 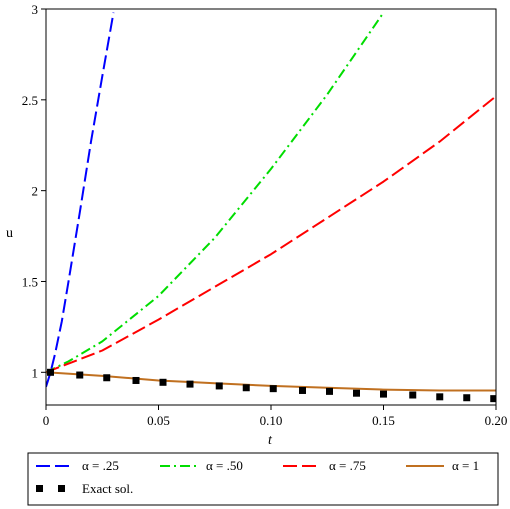 I want to click on legend-item: α = .50, so click(x=201, y=465).